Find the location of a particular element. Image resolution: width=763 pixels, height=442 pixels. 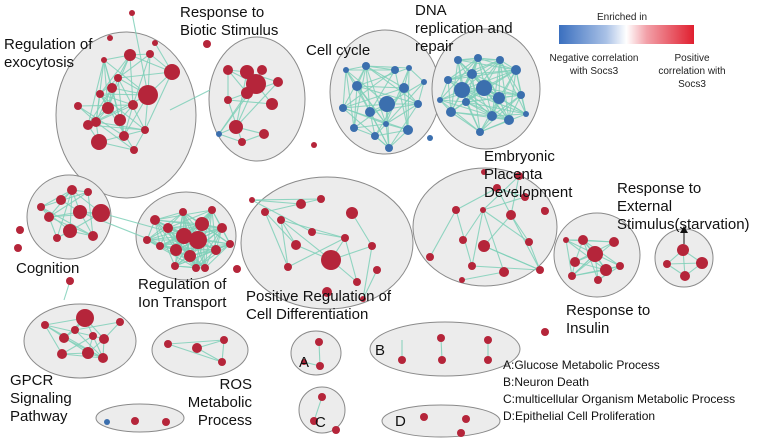

cluster-ellipse-gpcr is located at coordinates (80, 341).